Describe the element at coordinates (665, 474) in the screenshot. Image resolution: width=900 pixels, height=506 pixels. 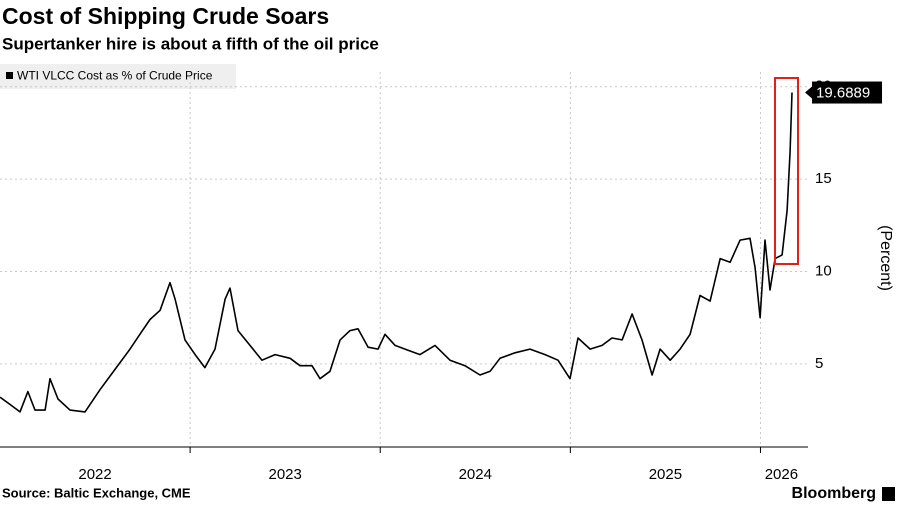
I see `x-tick-label: 2025` at that location.